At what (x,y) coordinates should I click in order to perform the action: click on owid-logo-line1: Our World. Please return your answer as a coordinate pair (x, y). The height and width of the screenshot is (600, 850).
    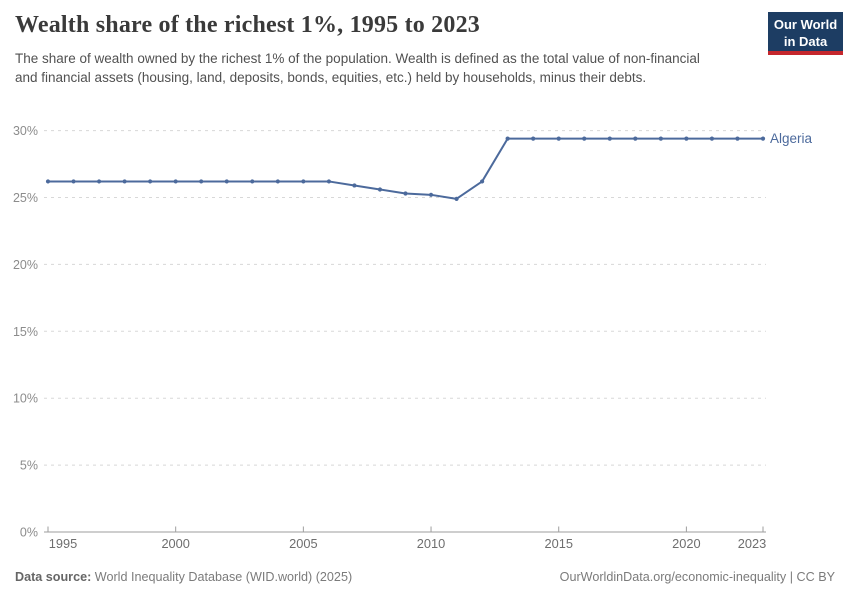
    Looking at the image, I should click on (805, 24).